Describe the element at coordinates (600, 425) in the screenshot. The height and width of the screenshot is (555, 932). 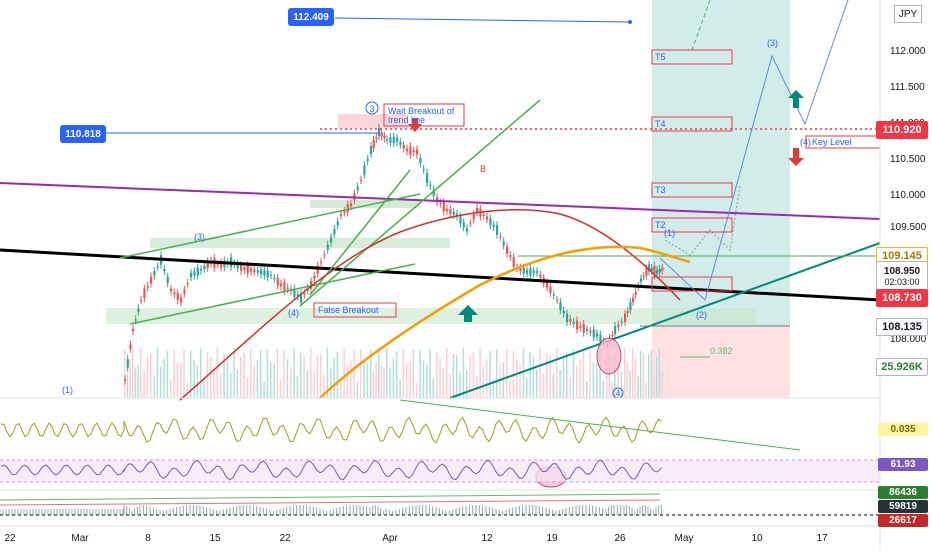
I see `oscillator-trendline` at that location.